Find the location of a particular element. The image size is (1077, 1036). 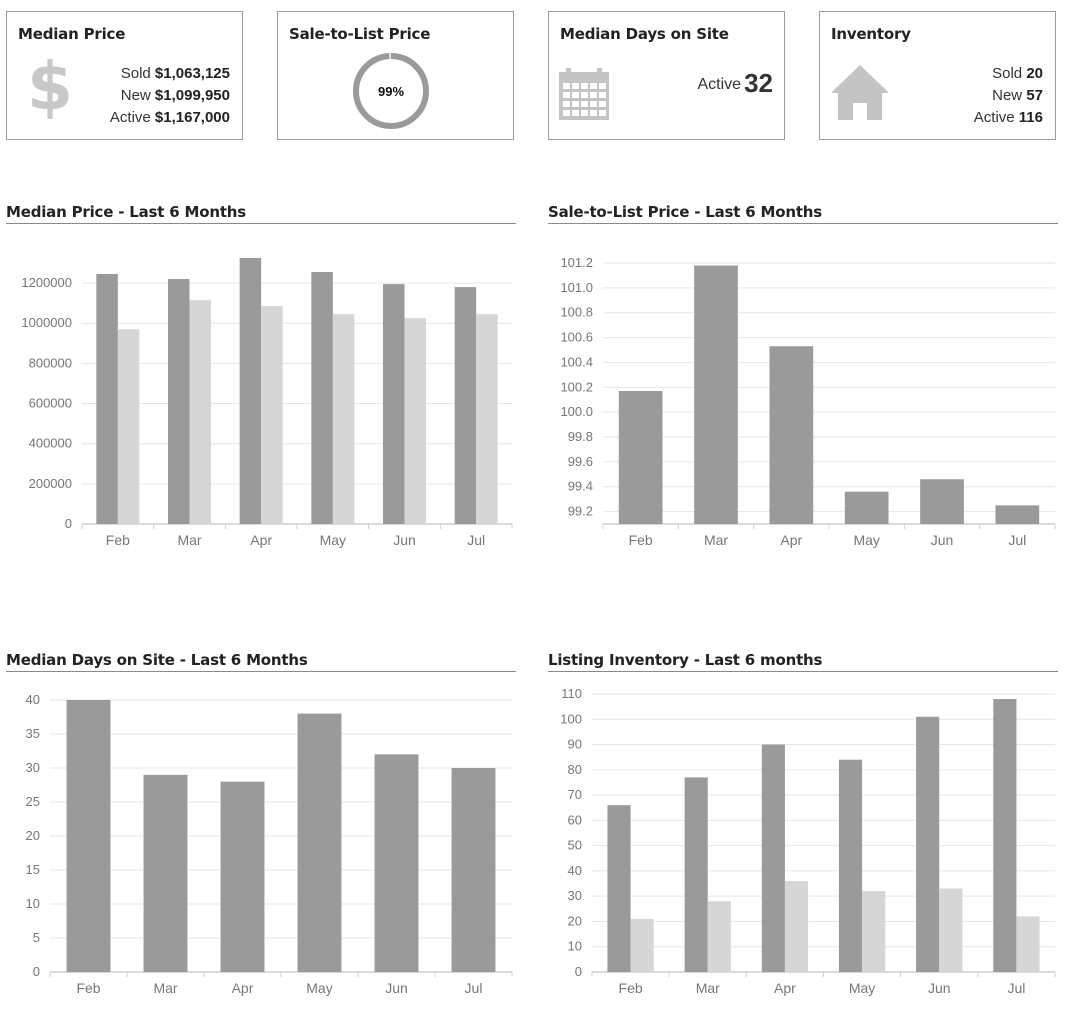

y-tick-label: 100.6 is located at coordinates (576, 337).